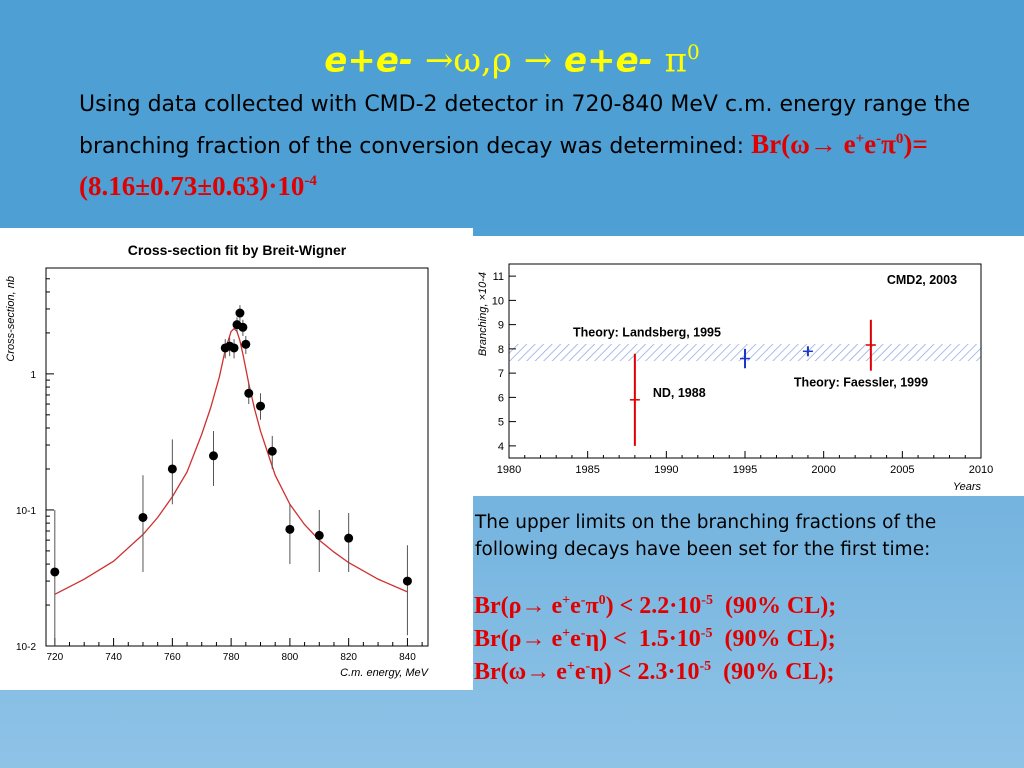 Image resolution: width=1024 pixels, height=768 pixels. I want to click on x-tick-label: 1990, so click(666, 470).